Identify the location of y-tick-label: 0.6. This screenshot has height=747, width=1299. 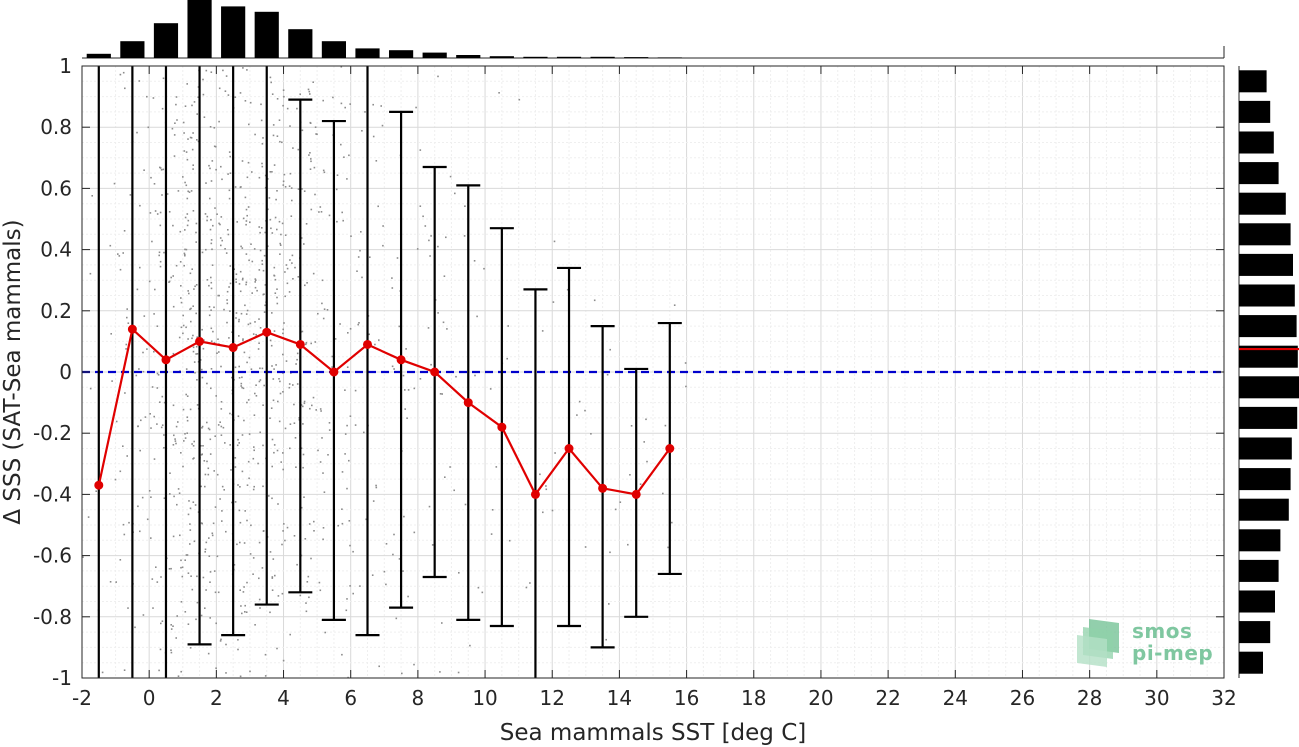
(56, 188).